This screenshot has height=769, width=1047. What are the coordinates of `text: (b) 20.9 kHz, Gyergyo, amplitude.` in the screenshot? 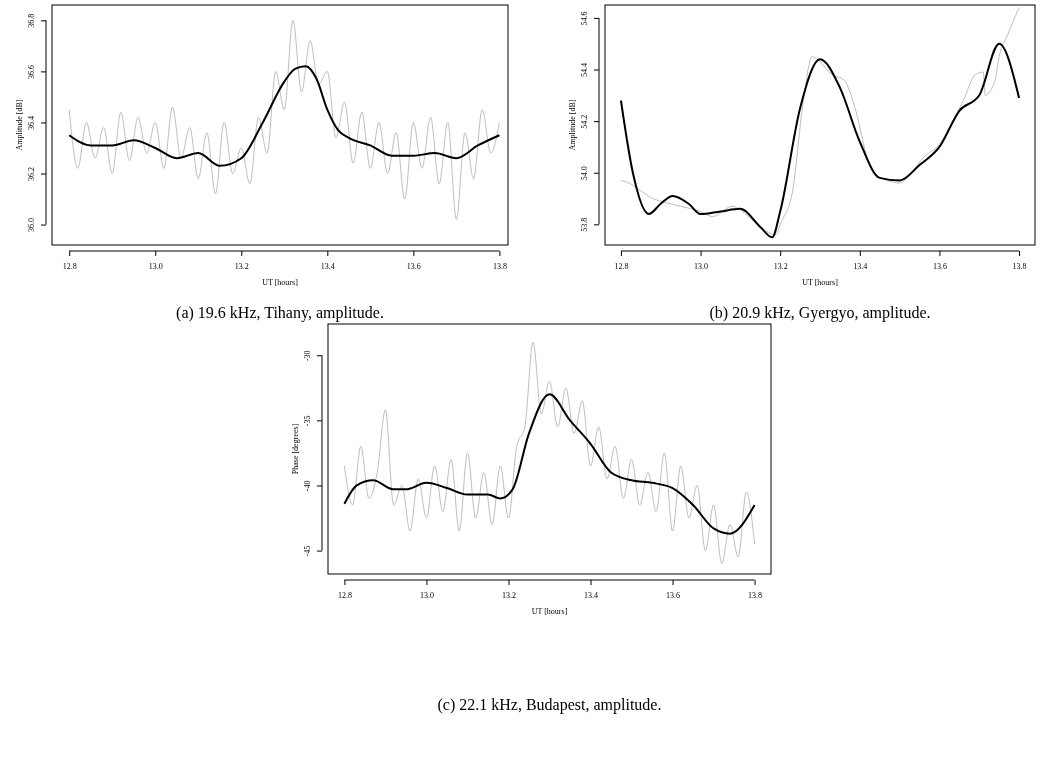 It's located at (820, 313).